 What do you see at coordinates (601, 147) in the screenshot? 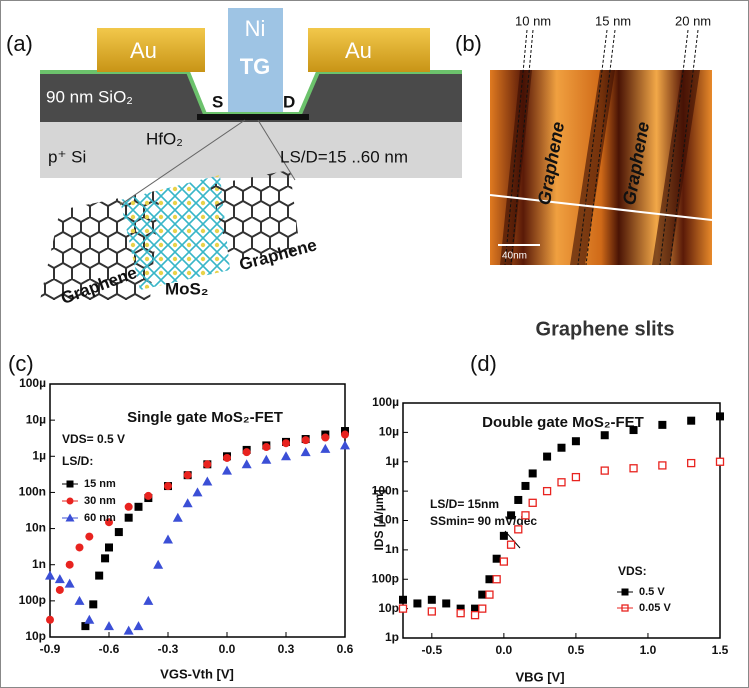
I see `afm-image` at bounding box center [601, 147].